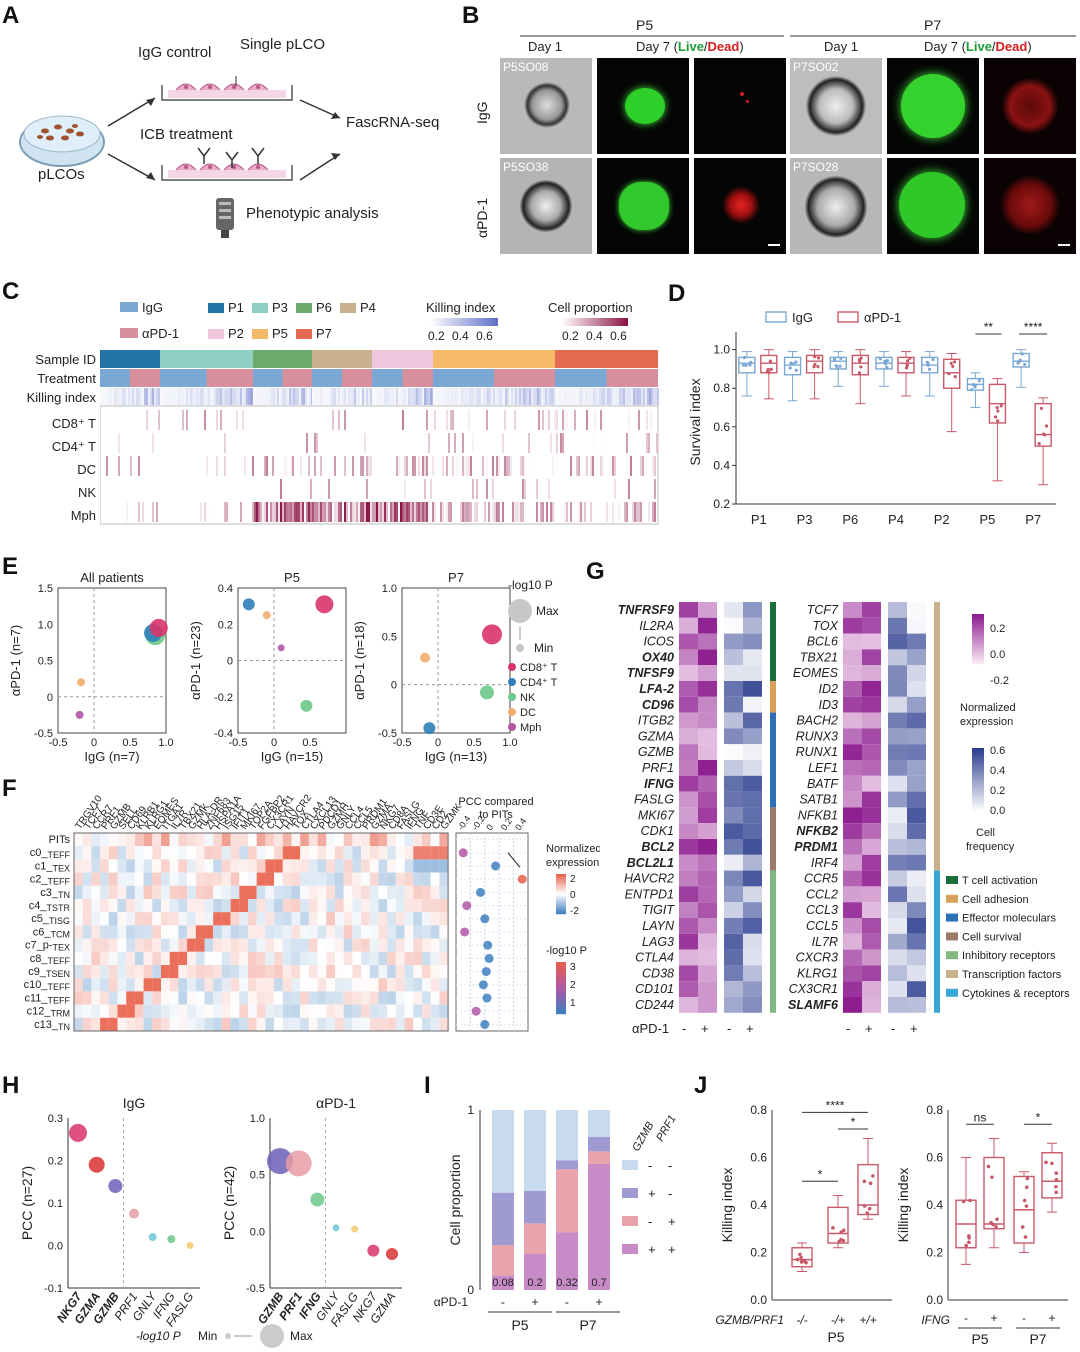  Describe the element at coordinates (952, 974) in the screenshot. I see `category-legend-swatch` at that location.